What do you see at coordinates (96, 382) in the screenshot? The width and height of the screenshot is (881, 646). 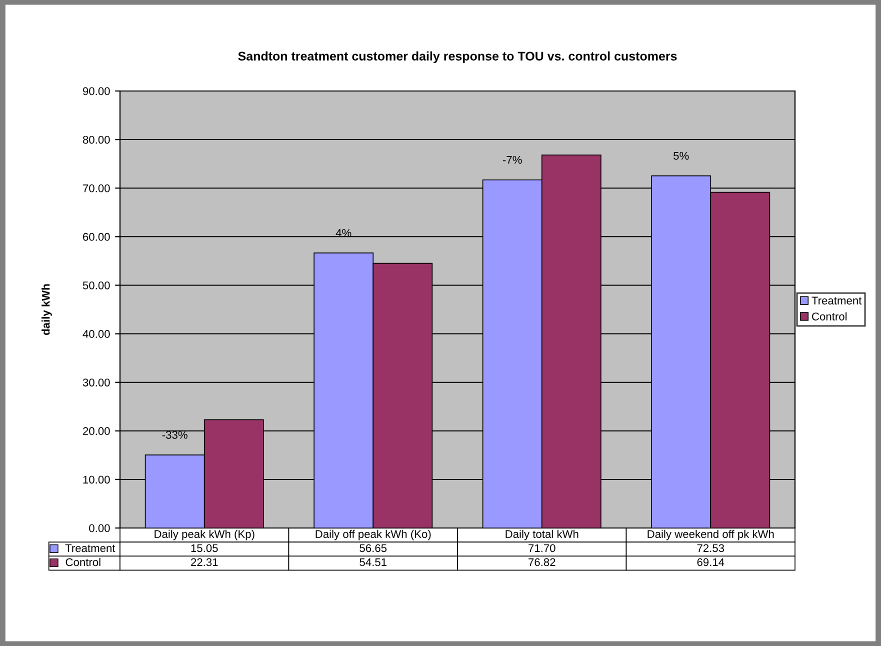 I see `y-tick-label: 30.00` at bounding box center [96, 382].